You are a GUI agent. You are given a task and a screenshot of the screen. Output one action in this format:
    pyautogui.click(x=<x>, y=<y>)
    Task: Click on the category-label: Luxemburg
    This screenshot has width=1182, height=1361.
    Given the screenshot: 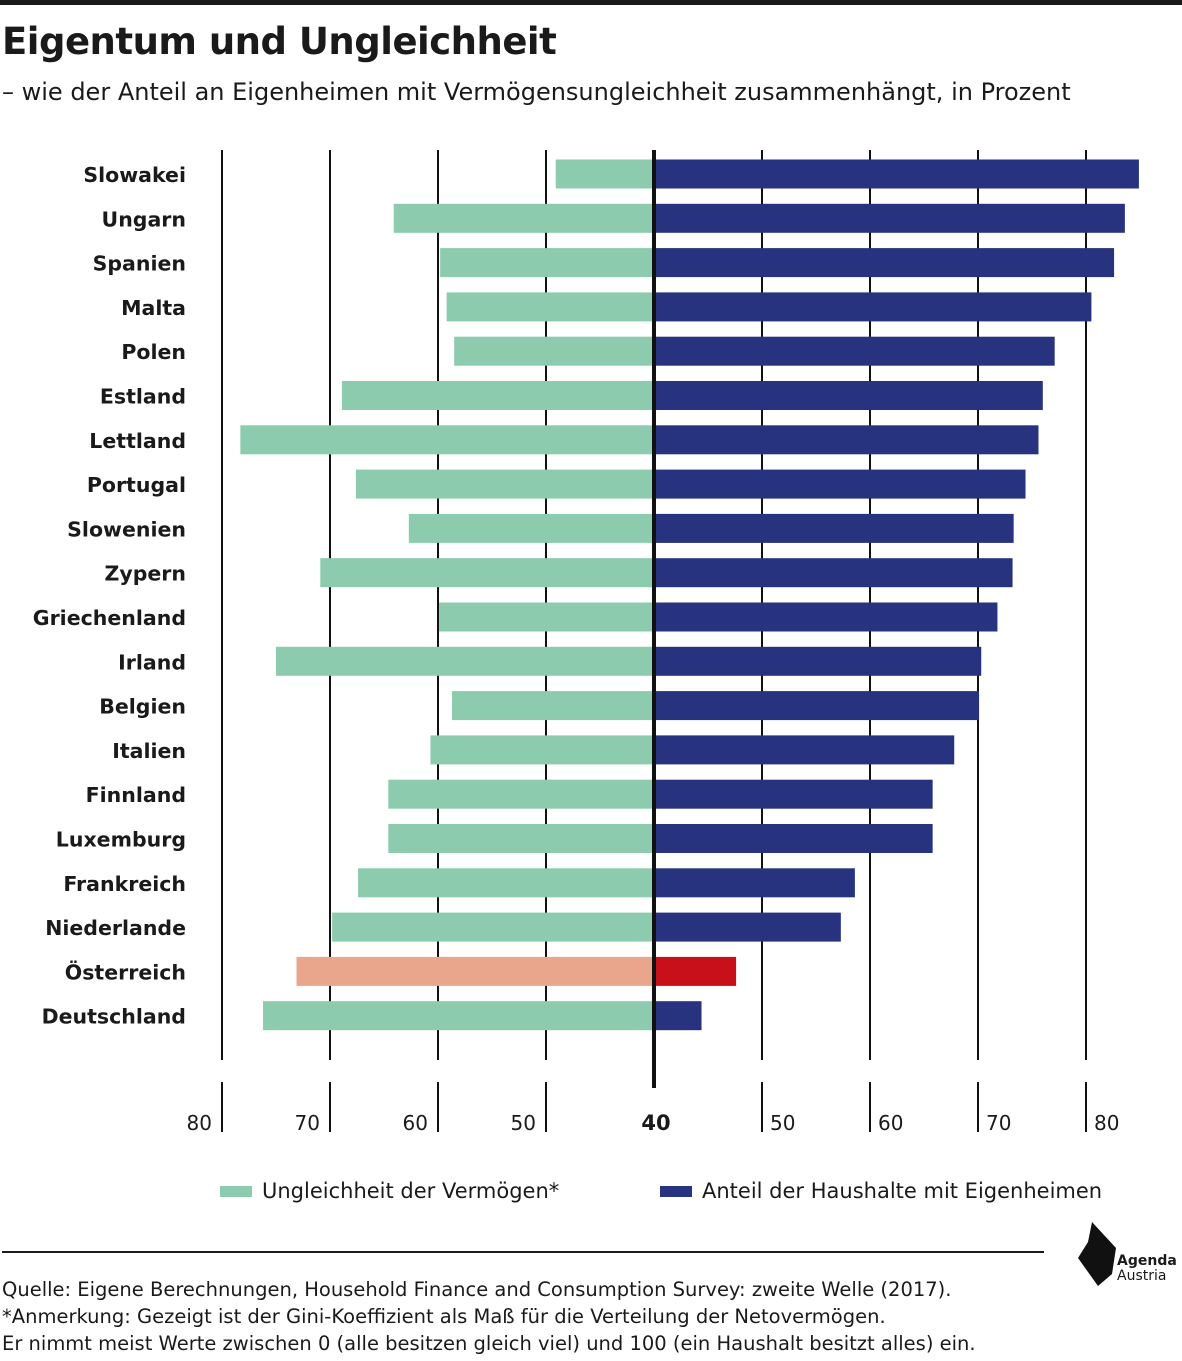 What is the action you would take?
    pyautogui.click(x=121, y=840)
    